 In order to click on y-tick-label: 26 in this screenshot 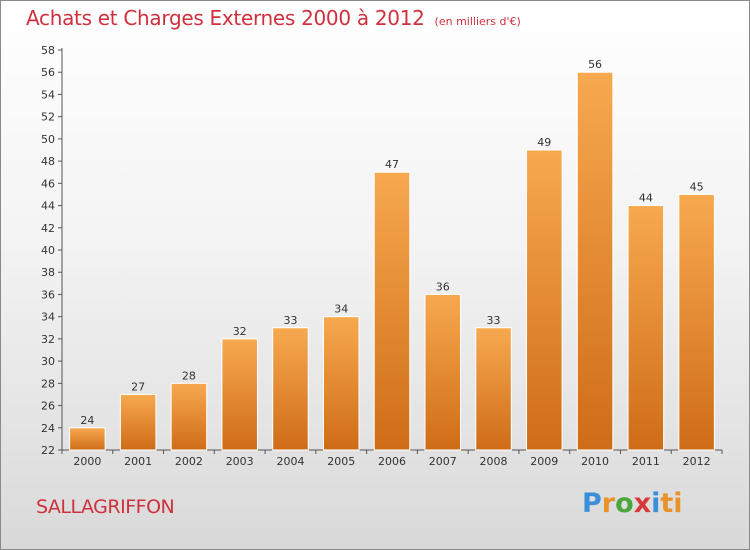, I will do `click(48, 406)`.